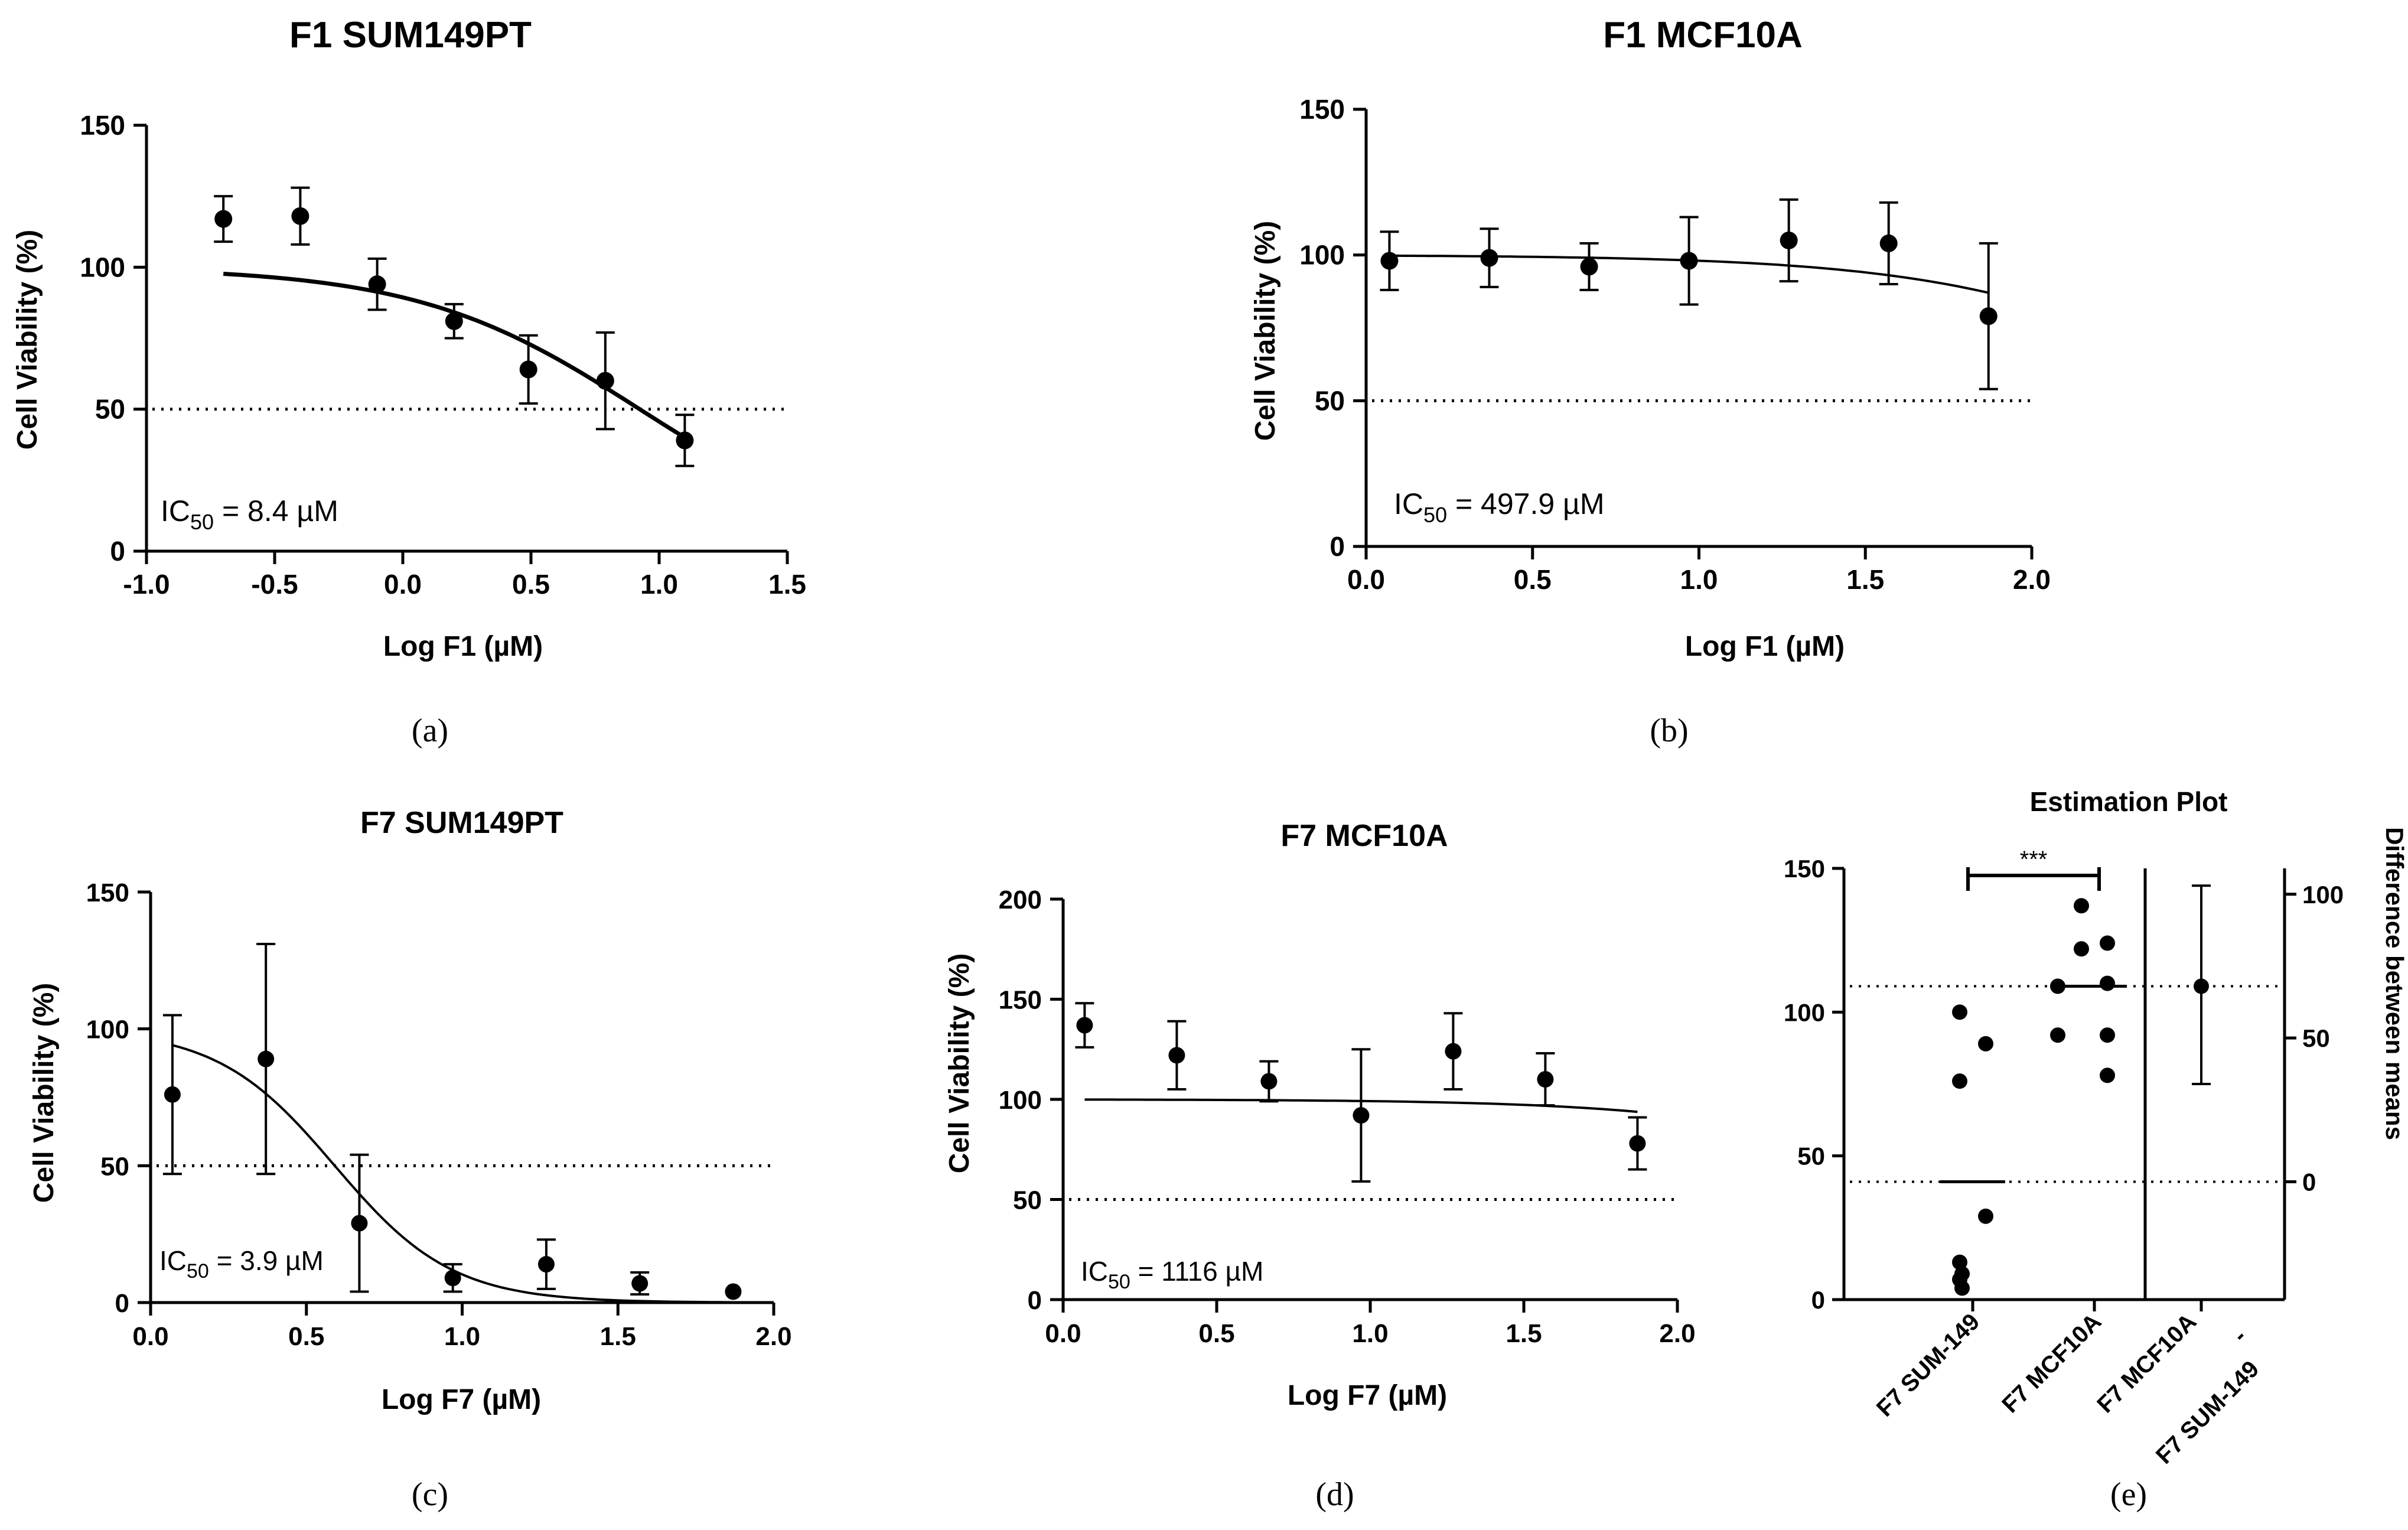 The image size is (2408, 1530). What do you see at coordinates (1499, 507) in the screenshot?
I see `ic50-annotation: IC50 = 497.9 µM` at bounding box center [1499, 507].